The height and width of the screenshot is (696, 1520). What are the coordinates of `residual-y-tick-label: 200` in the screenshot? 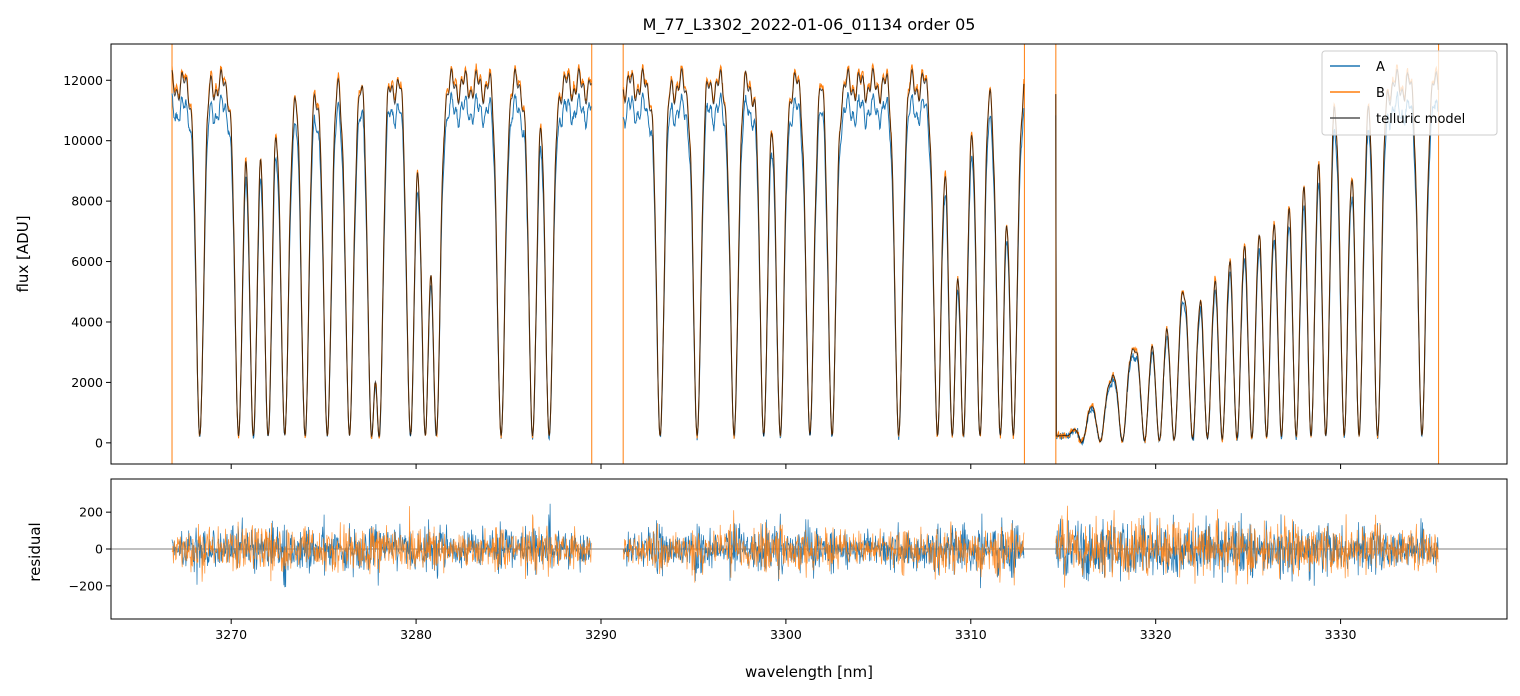 It's located at (91, 512).